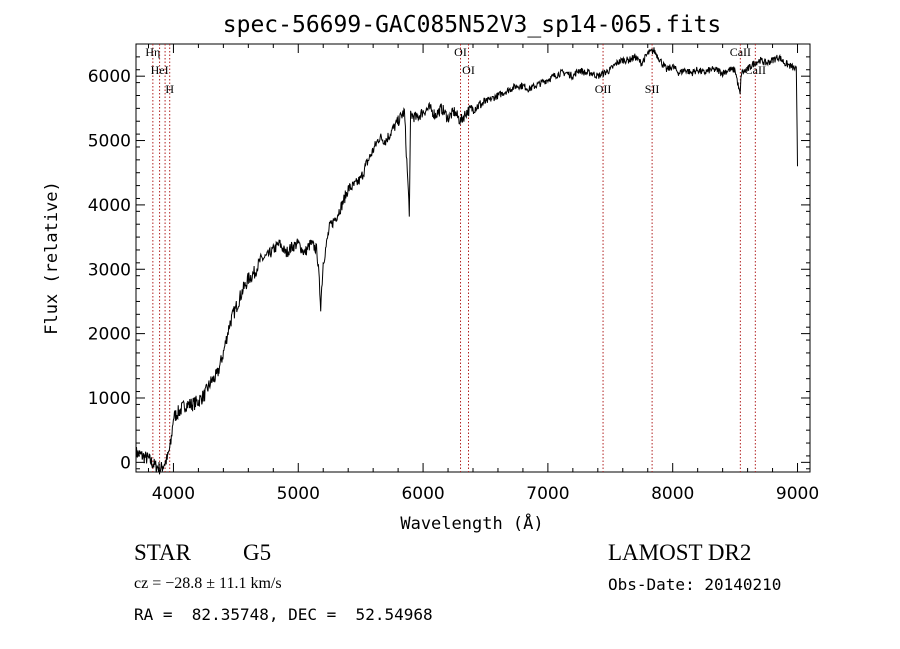  I want to click on spectral-line-label: OII, so click(603, 89).